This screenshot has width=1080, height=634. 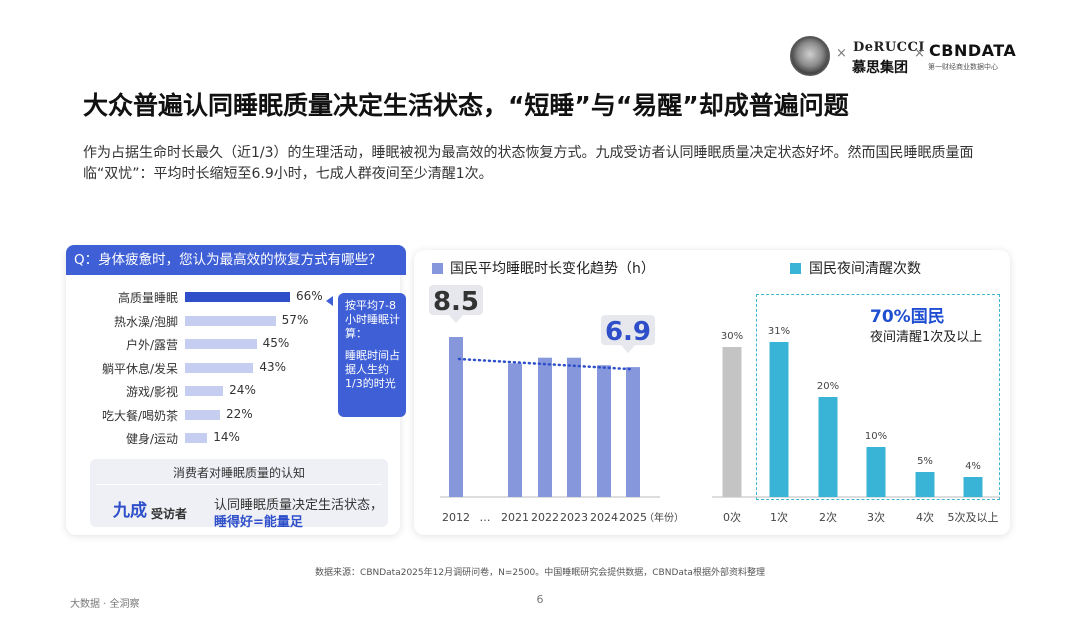 What do you see at coordinates (795, 268) in the screenshot?
I see `wake-legend-swatch` at bounding box center [795, 268].